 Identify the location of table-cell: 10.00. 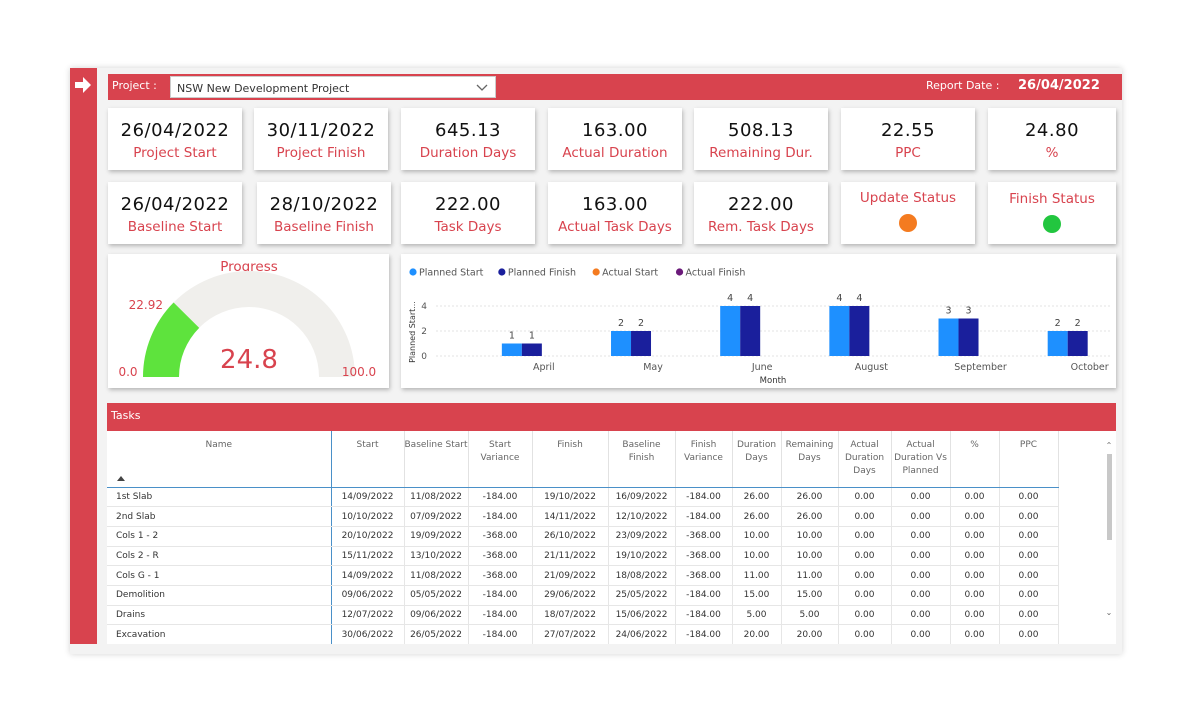
(757, 536).